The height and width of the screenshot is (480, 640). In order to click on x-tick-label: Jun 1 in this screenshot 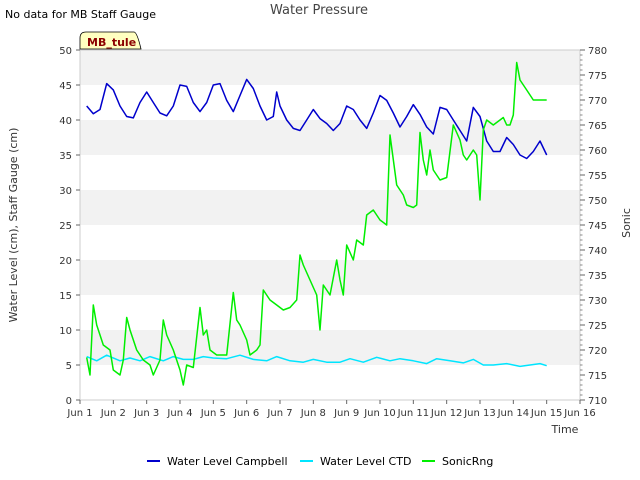, I will do `click(79, 413)`.